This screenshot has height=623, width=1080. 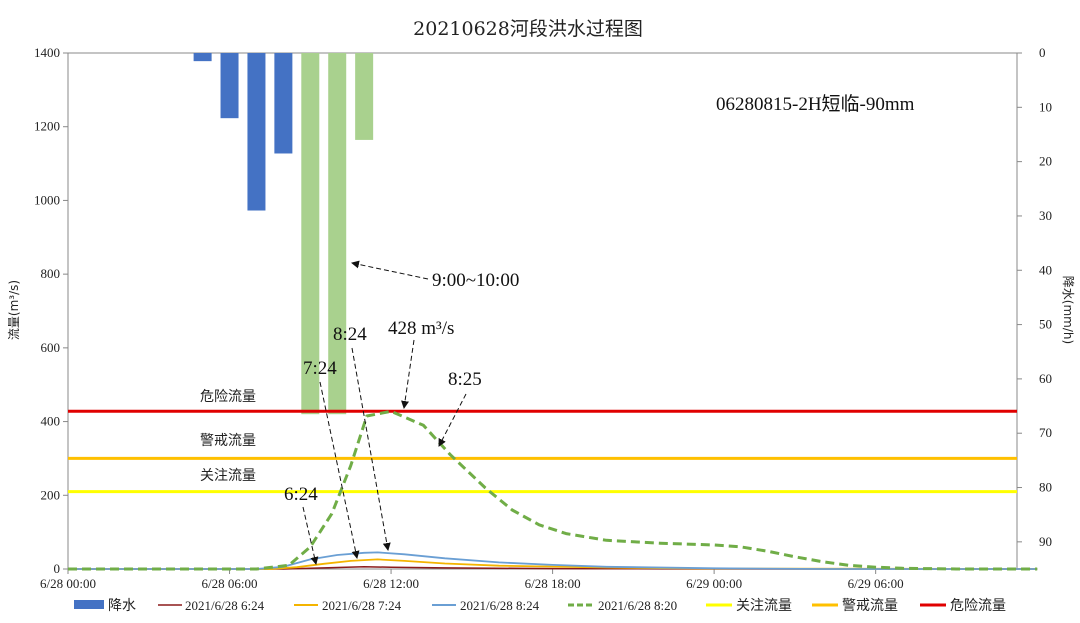 What do you see at coordinates (362, 605) in the screenshot?
I see `legend-label-series-724: 2021/6/28 7:24` at bounding box center [362, 605].